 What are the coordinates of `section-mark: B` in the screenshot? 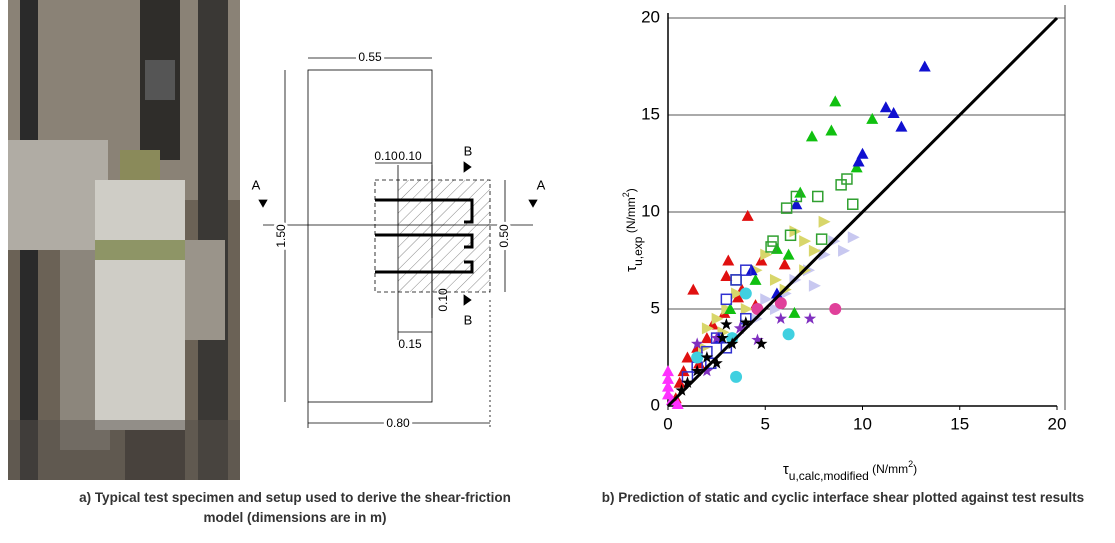 It's located at (468, 150).